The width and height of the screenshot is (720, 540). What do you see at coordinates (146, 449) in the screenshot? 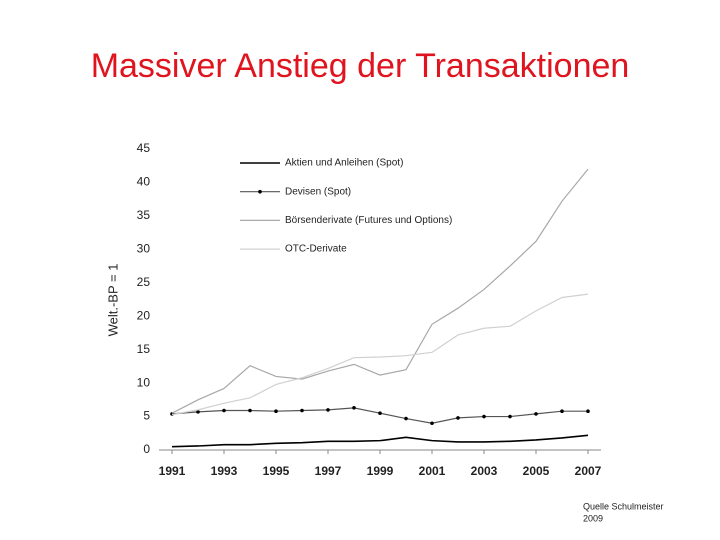
I see `y-tick-label: 0` at bounding box center [146, 449].